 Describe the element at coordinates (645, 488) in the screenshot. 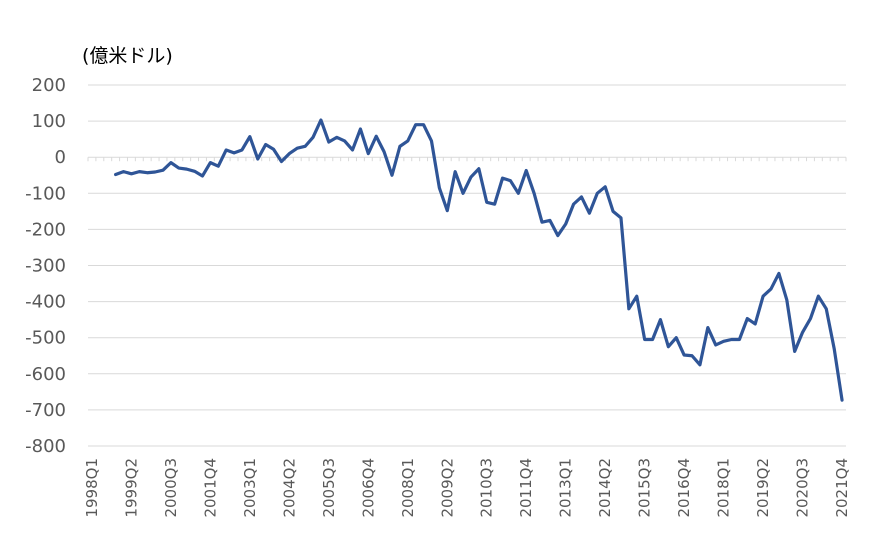

I see `x-tick-label: 2015Q3` at that location.